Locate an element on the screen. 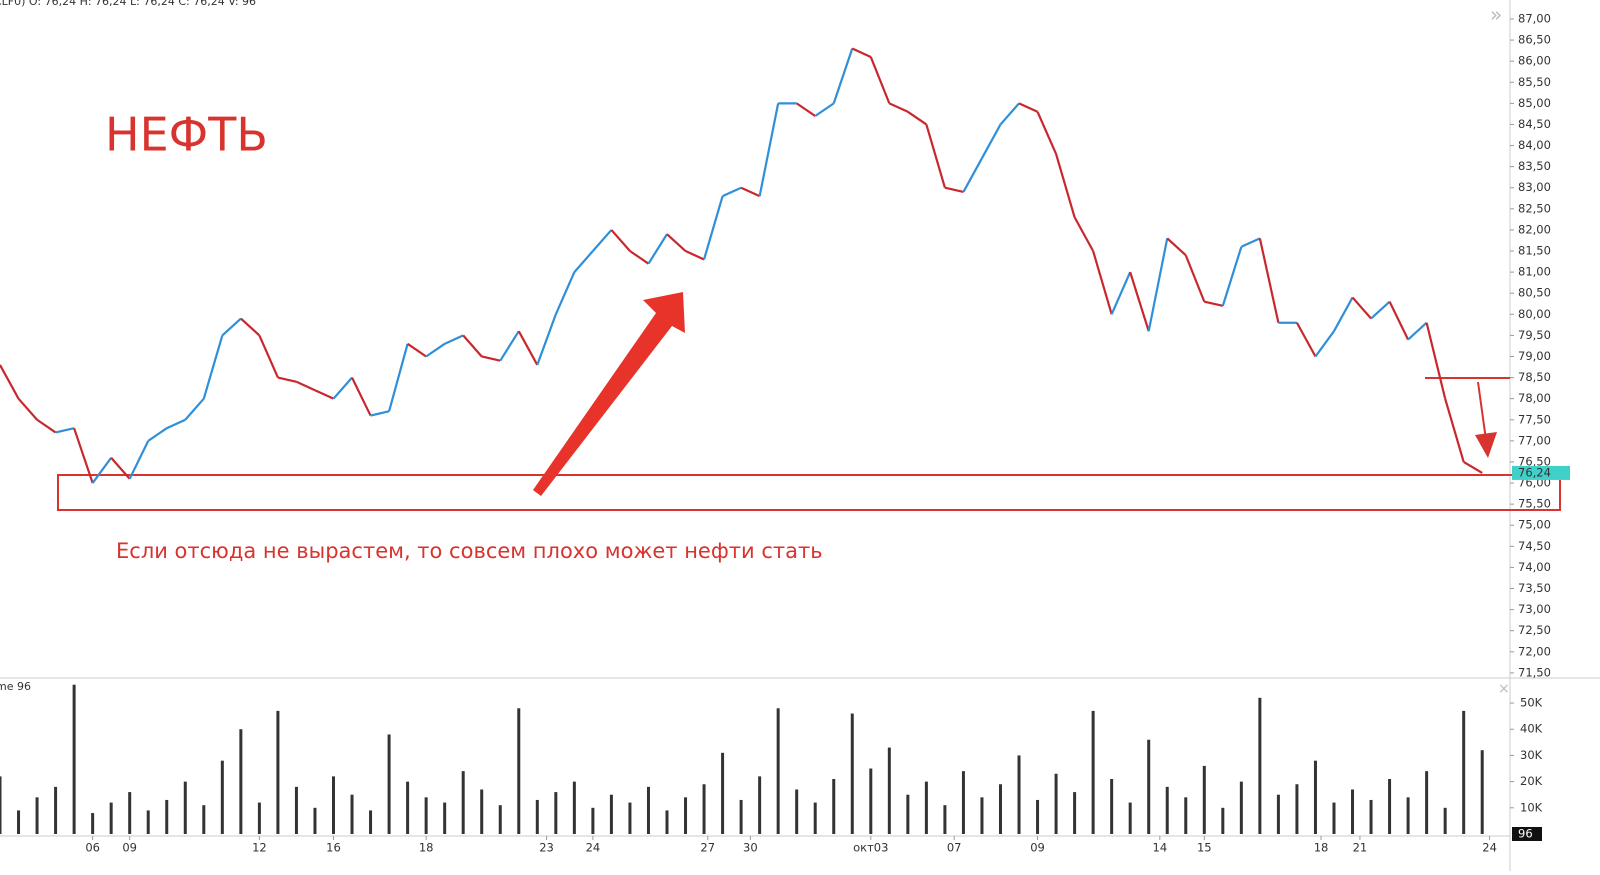 The width and height of the screenshot is (1600, 875). y-tick-label: 85,00 is located at coordinates (1534, 103).